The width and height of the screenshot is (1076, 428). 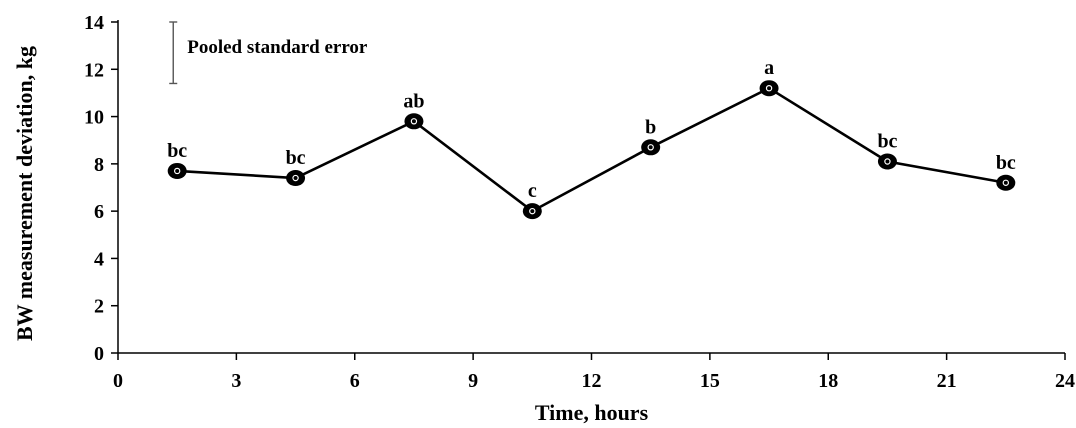 I want to click on significance-letter-label: b, so click(x=650, y=127).